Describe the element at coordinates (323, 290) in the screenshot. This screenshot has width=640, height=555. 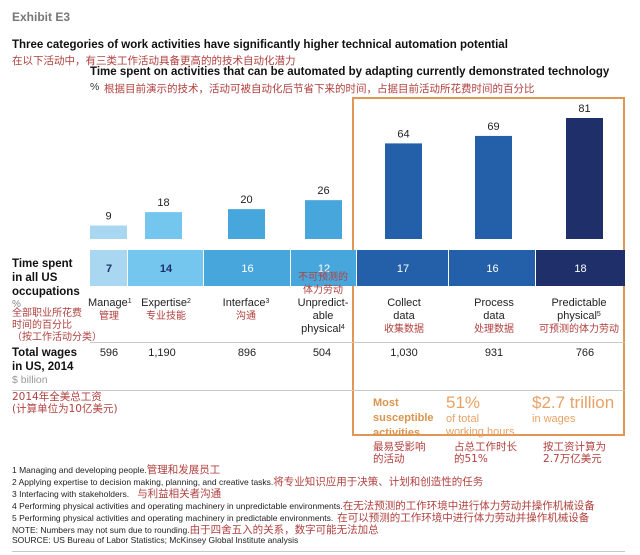
I see `category-name-cn: 体力劳动` at that location.